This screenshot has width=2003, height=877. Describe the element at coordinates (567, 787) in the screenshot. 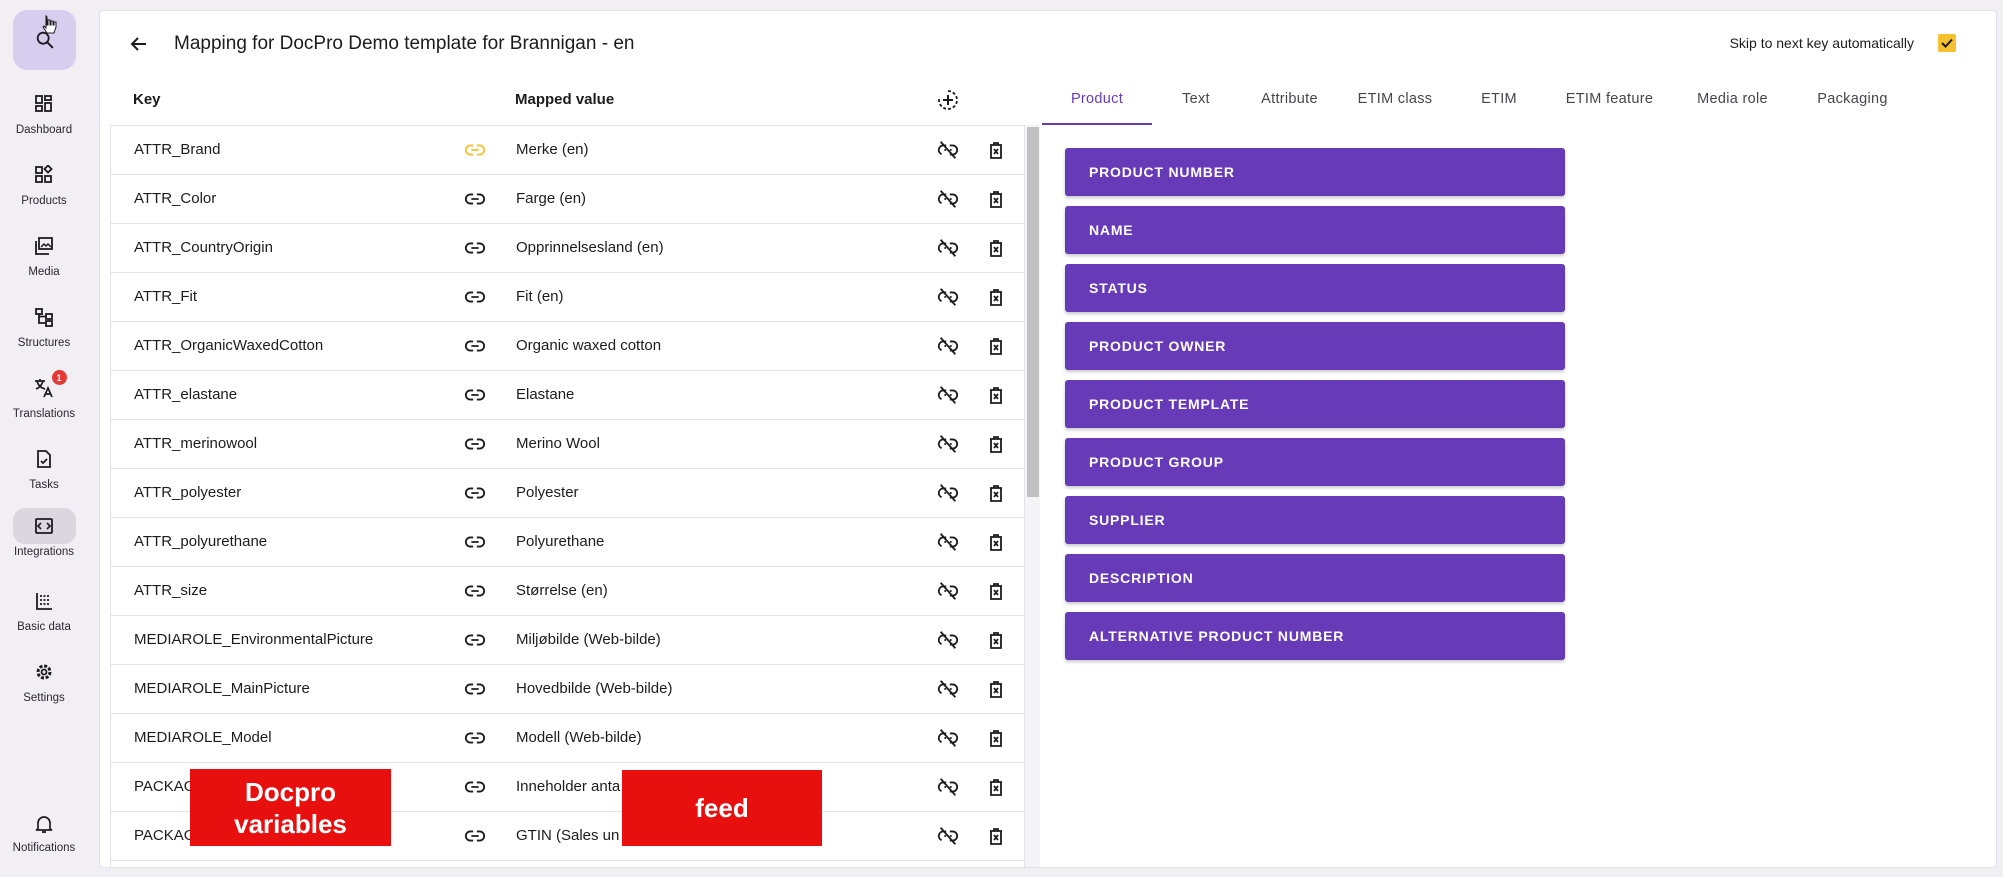

I see `table-row: PACKAG Inneholder anta` at that location.